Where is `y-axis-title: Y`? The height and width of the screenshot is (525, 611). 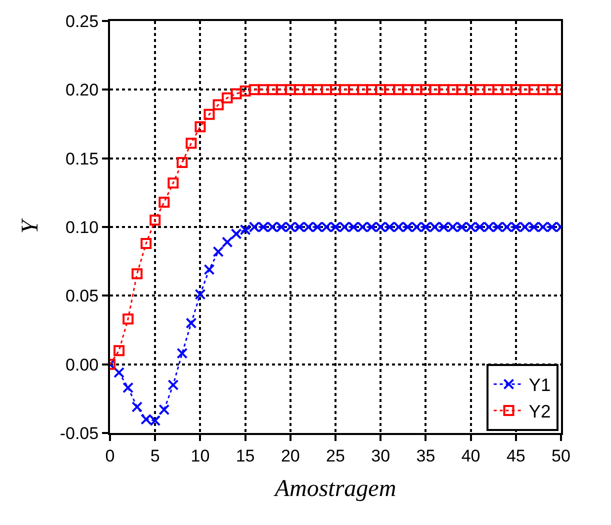 y-axis-title: Y is located at coordinates (30, 226).